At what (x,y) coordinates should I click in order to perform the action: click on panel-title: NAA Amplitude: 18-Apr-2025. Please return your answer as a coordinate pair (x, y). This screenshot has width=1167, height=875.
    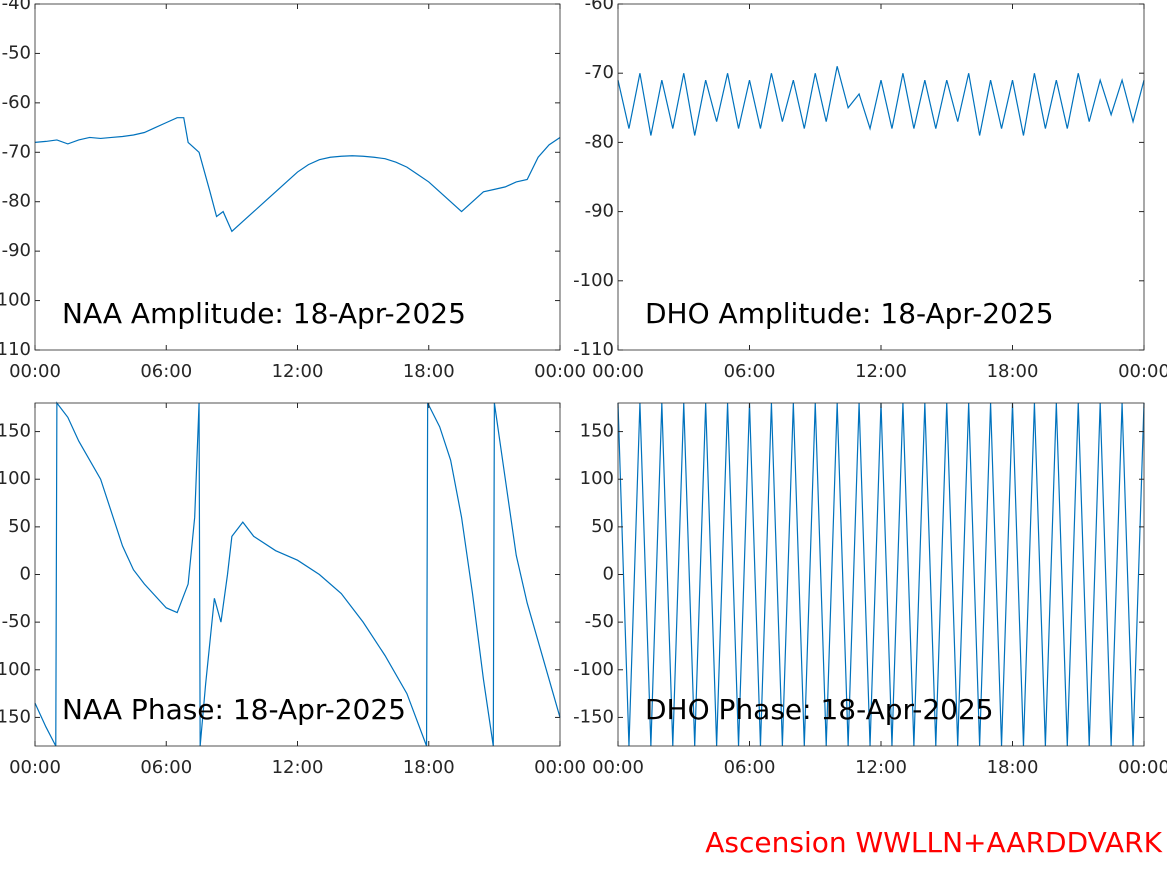
    Looking at the image, I should click on (264, 313).